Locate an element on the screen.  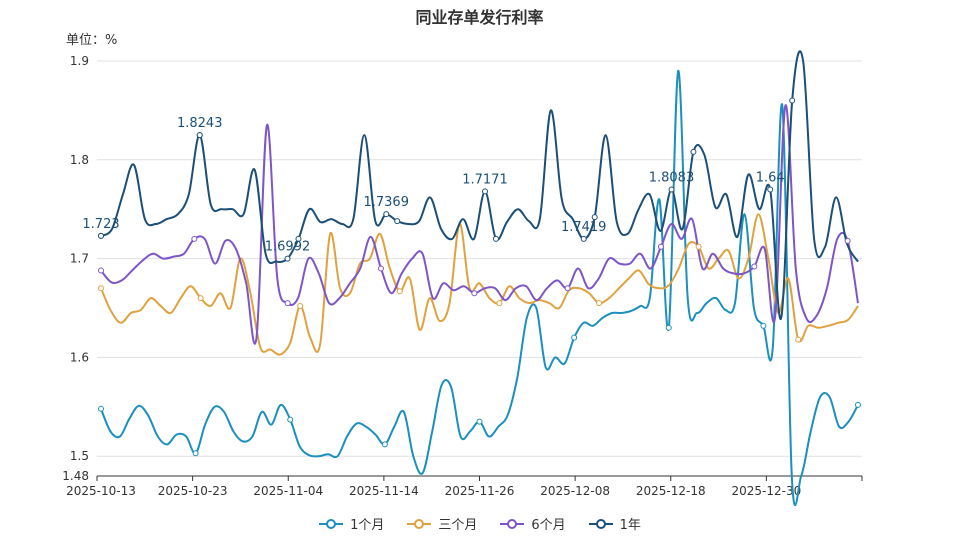
x-tick-label: 2025-11-26 is located at coordinates (480, 491).